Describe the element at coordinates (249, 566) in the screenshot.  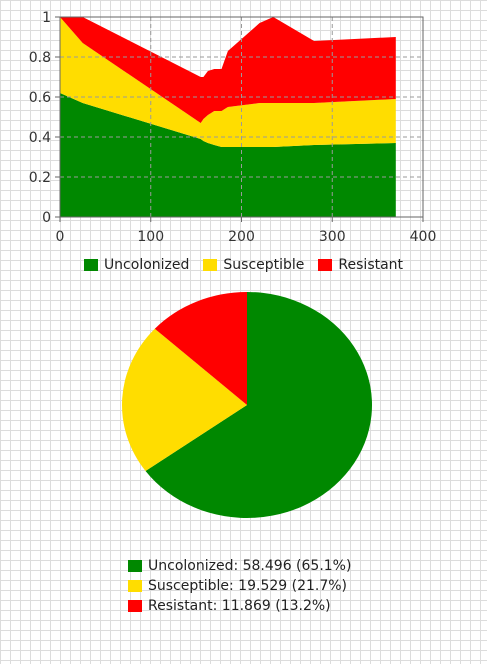
I see `pie-legend-label-uncolonized: Uncolonized: 58.496 (65.1%)` at that location.